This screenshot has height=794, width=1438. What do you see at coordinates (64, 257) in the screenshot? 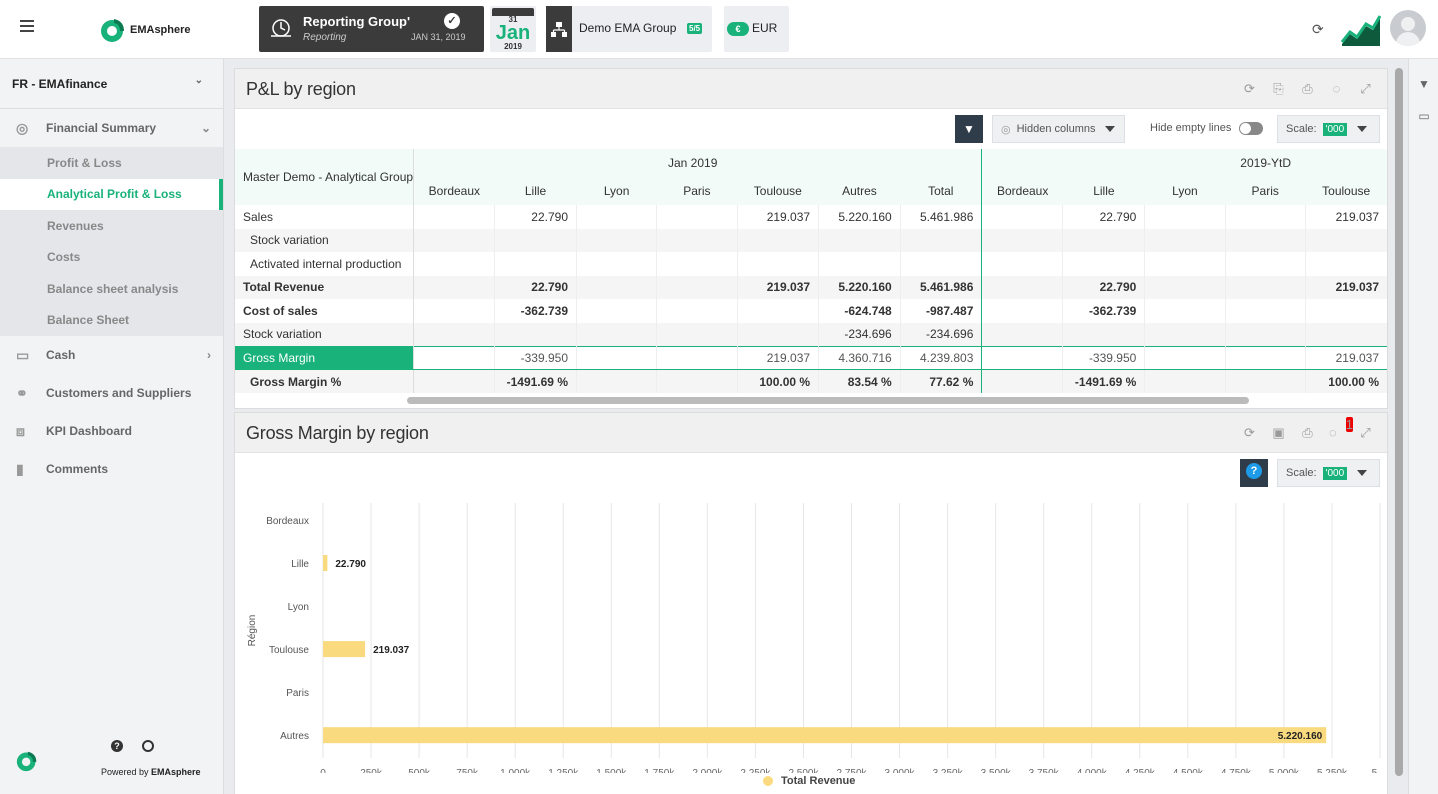
I see `subnav-costs: Costs` at bounding box center [64, 257].